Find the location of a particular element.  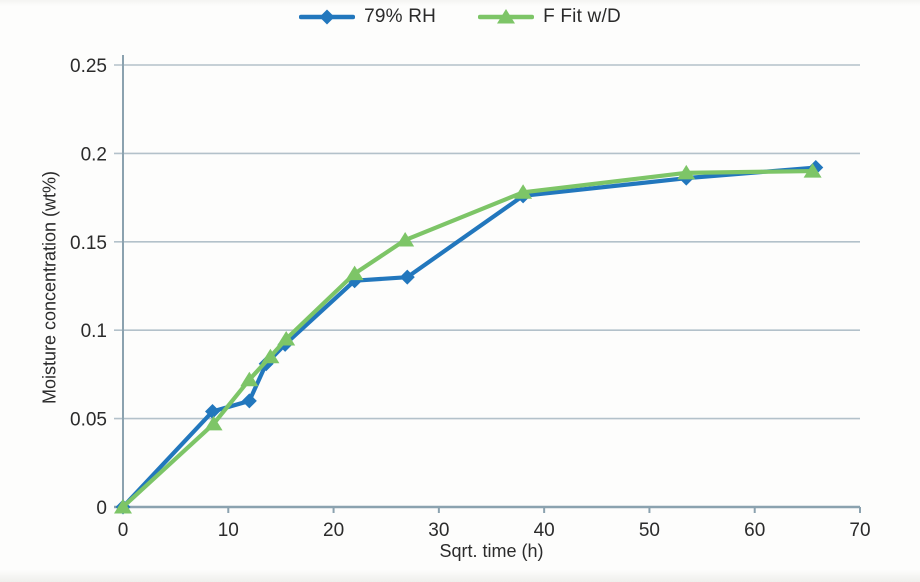

x-tick-label: 20 is located at coordinates (333, 530).